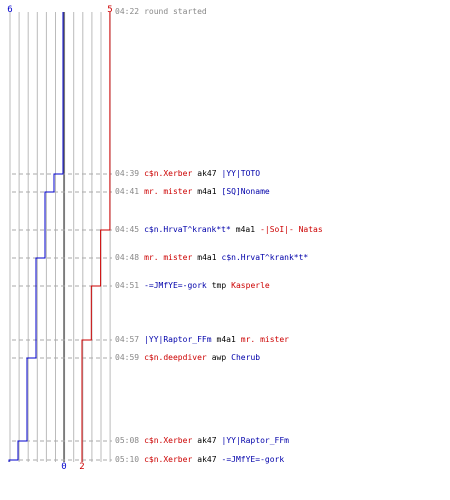 The image size is (450, 500). What do you see at coordinates (127, 173) in the screenshot?
I see `event-time: 04:39` at bounding box center [127, 173].